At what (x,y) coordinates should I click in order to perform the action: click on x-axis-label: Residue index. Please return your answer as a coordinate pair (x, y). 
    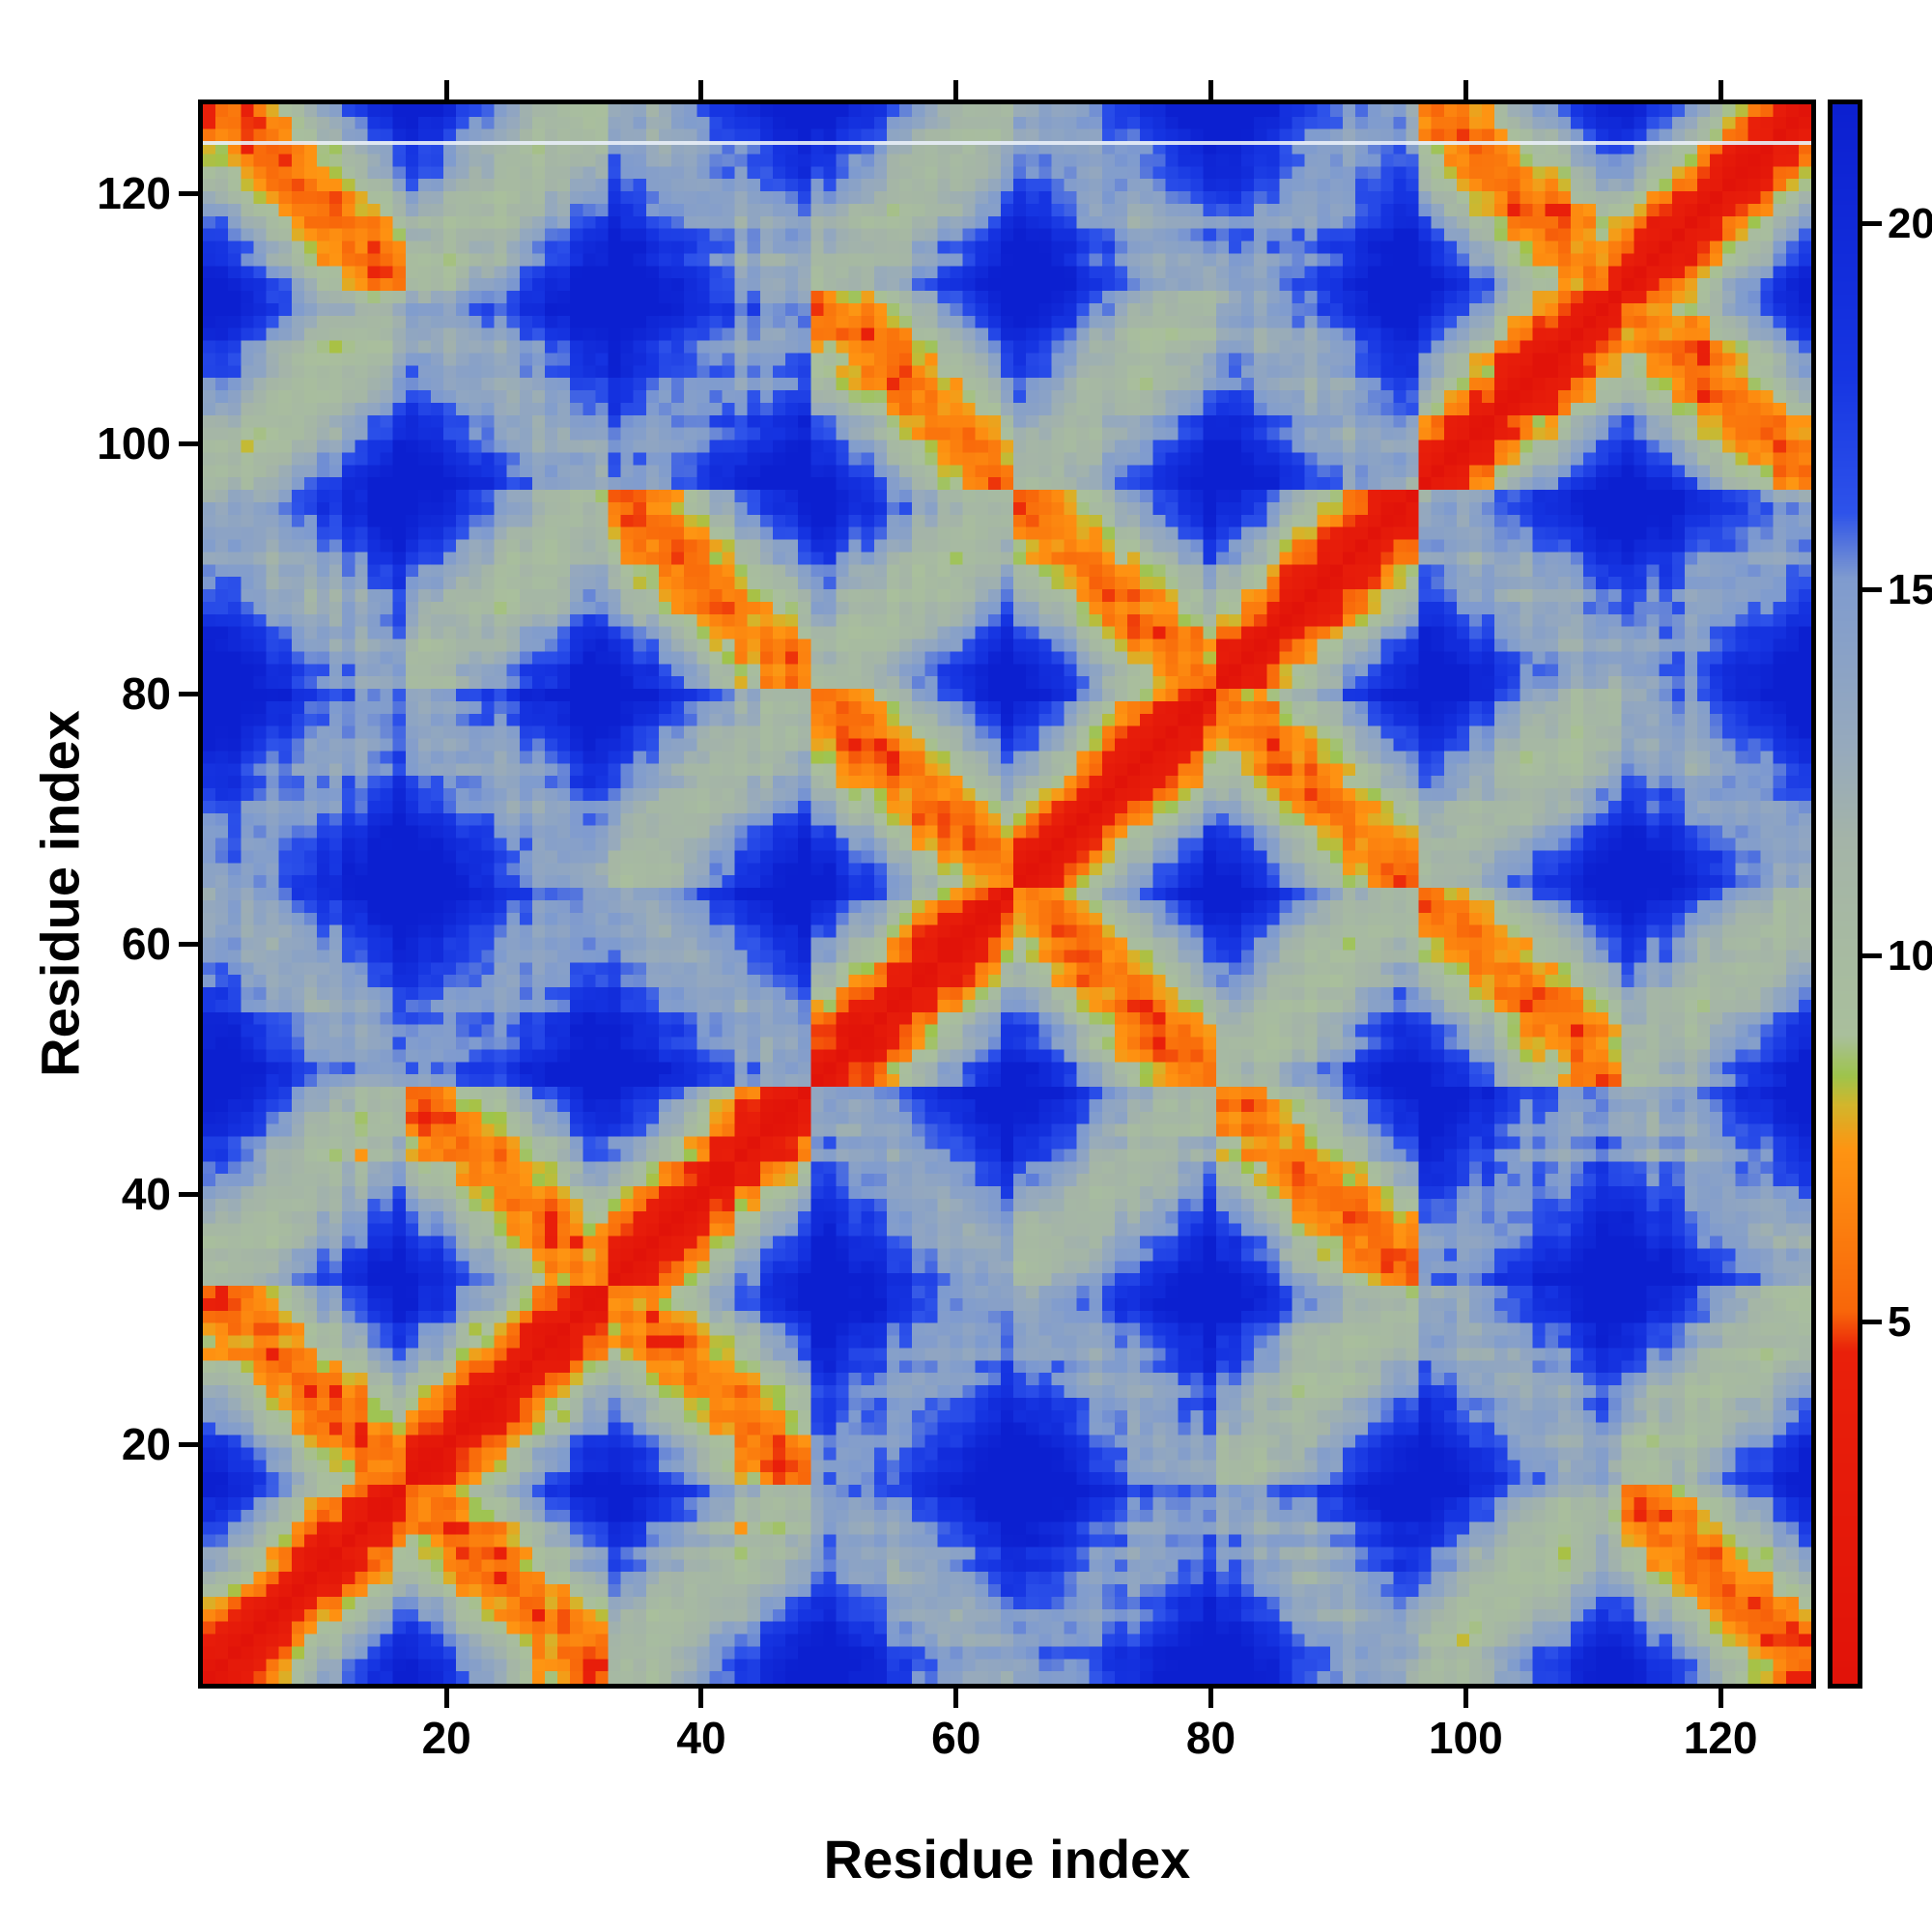
    Looking at the image, I should click on (1007, 1859).